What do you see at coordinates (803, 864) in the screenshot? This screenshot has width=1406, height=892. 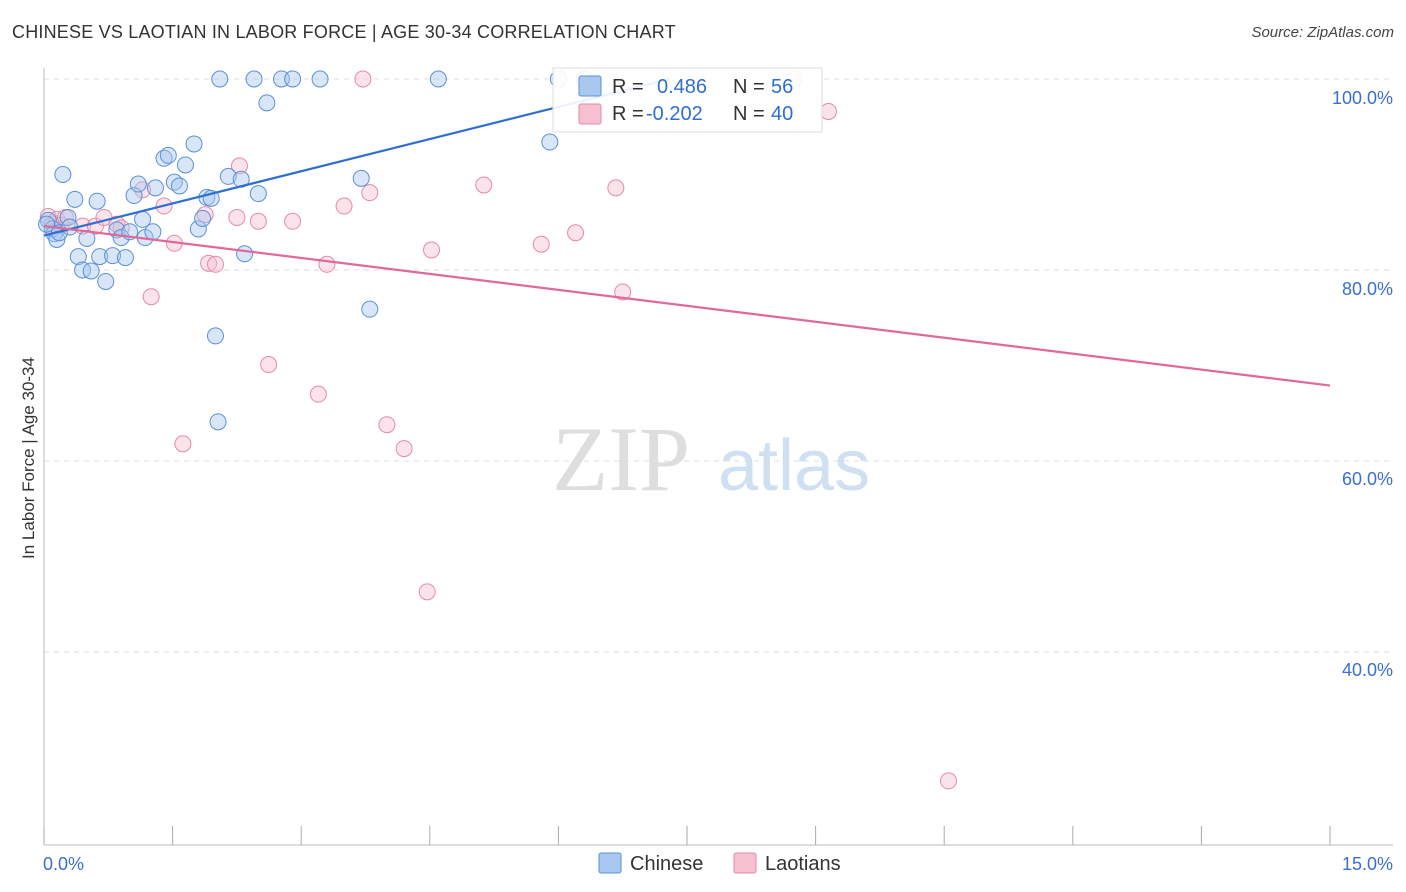 I see `legend-laotian-label: Laotians` at bounding box center [803, 864].